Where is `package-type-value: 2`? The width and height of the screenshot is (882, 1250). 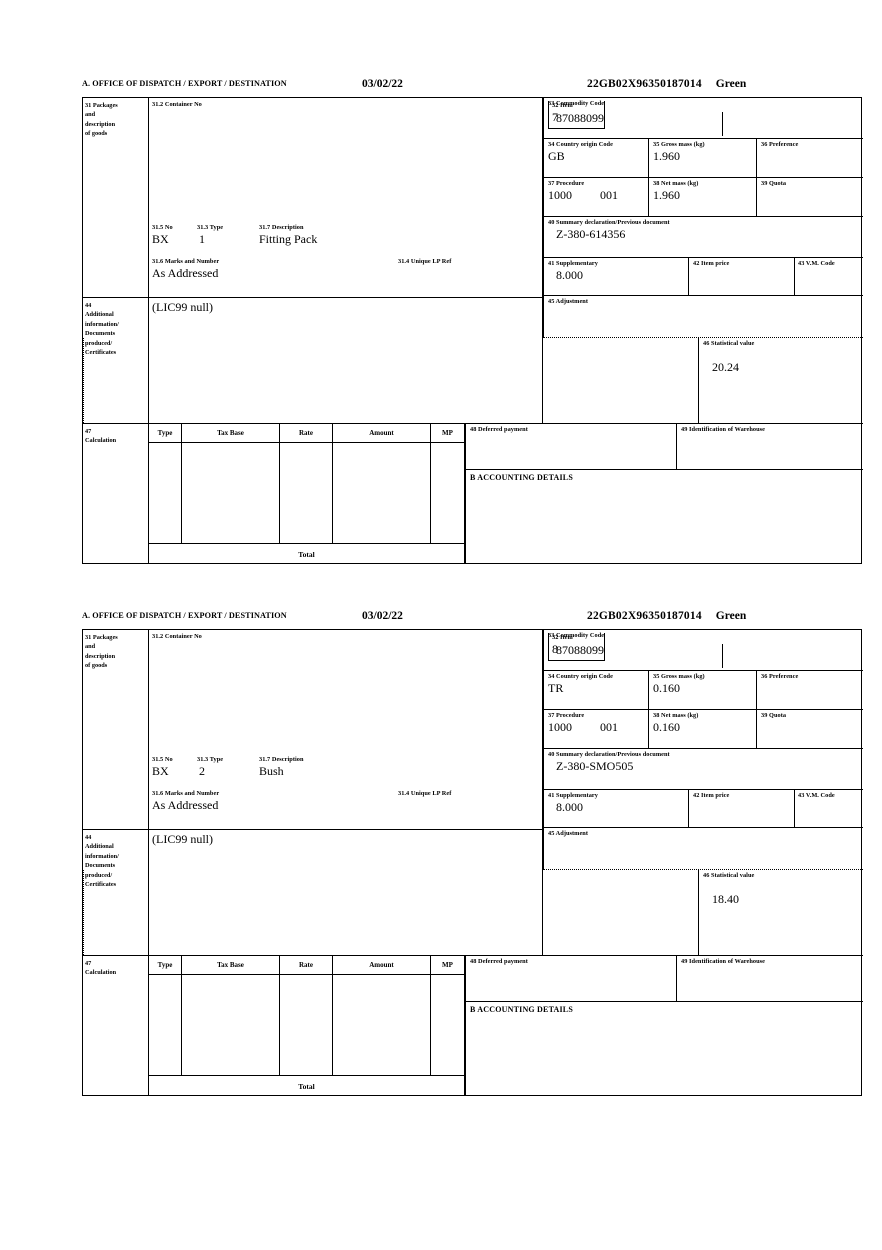
package-type-value: 2 is located at coordinates (202, 771).